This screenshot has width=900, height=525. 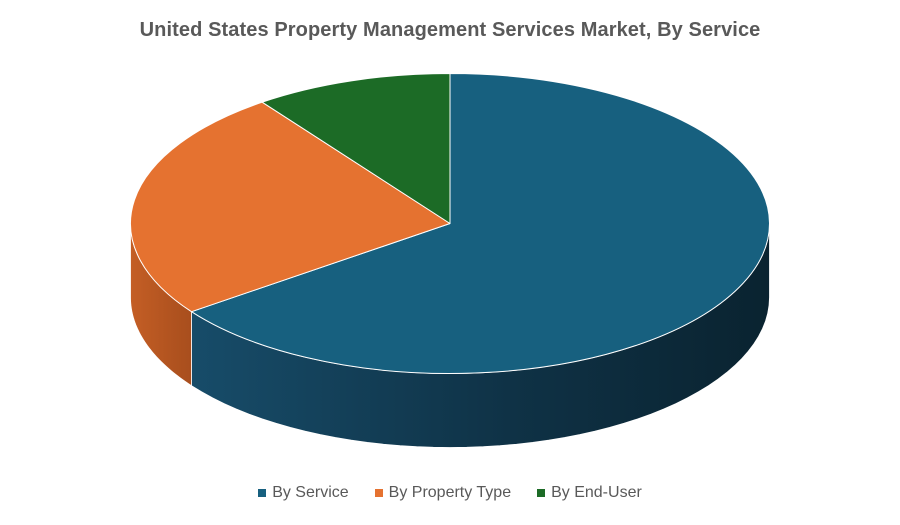 I want to click on pie-slice-by-end-user, so click(x=356, y=148).